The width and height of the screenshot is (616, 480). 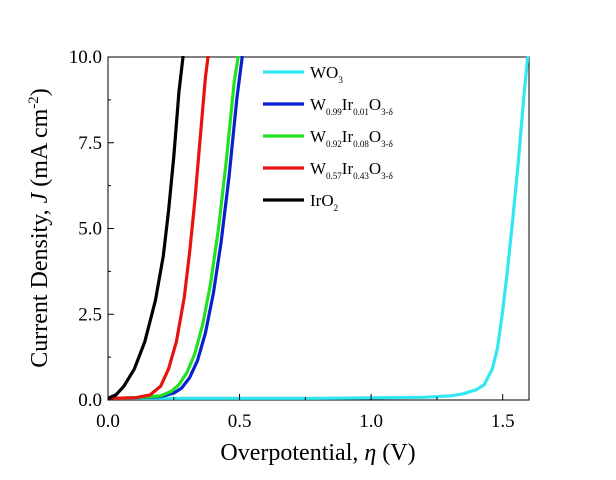 What do you see at coordinates (361, 144) in the screenshot?
I see `legend-label-part: 0.08` at bounding box center [361, 144].